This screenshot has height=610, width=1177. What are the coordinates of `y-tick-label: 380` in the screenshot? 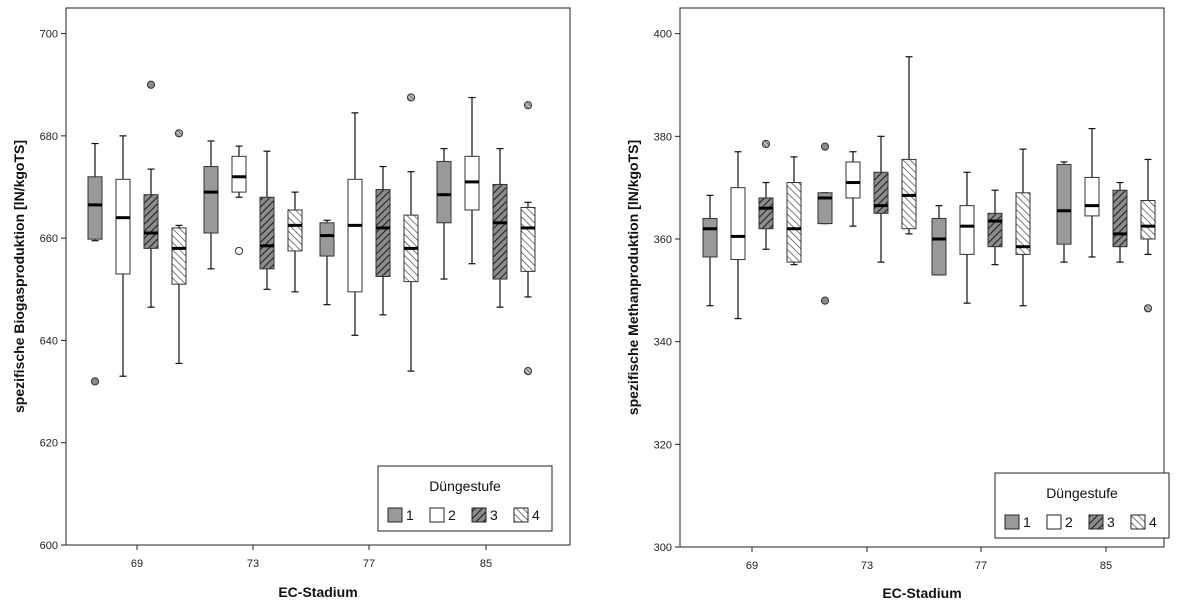 It's located at (663, 137).